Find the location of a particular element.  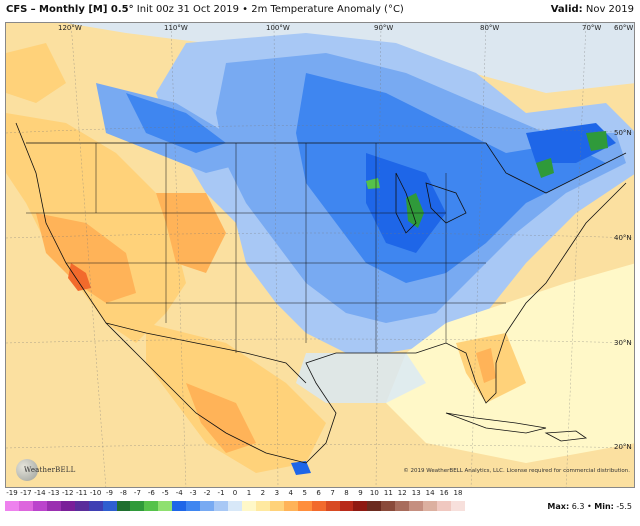

extreme-cold-spot-quebec is located at coordinates (545, 168).